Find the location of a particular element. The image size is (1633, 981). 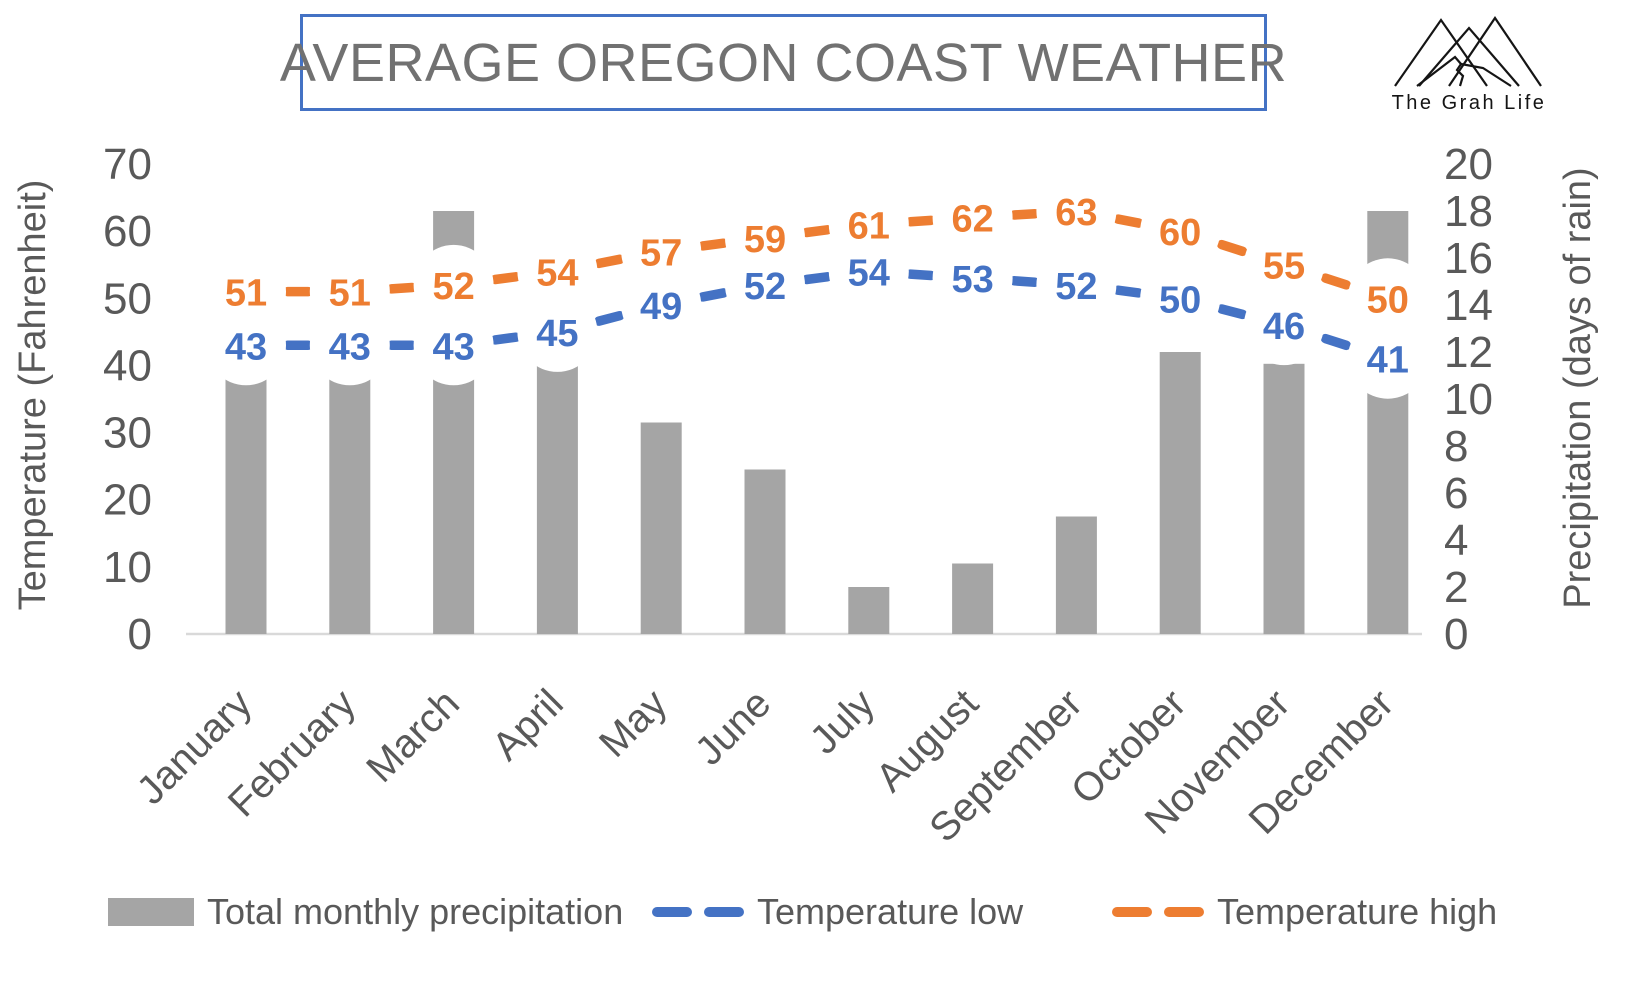

data-label-temperature-high: 50 is located at coordinates (1388, 300).